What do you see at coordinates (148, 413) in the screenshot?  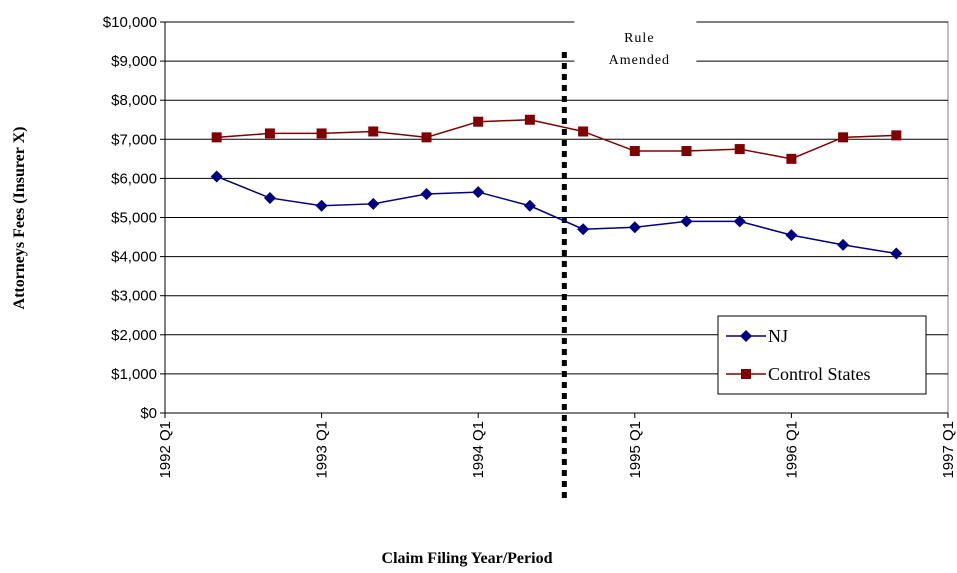 I see `y-tick-label: $0` at bounding box center [148, 413].